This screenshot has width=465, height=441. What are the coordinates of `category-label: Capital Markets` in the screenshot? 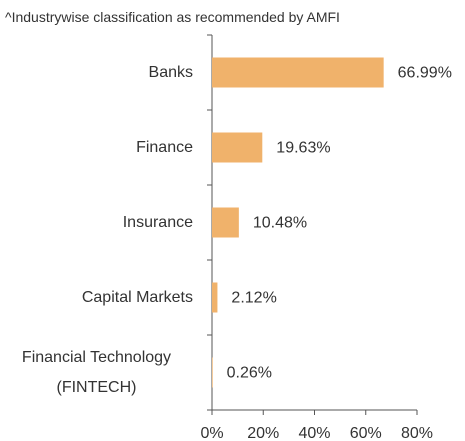 It's located at (96, 298).